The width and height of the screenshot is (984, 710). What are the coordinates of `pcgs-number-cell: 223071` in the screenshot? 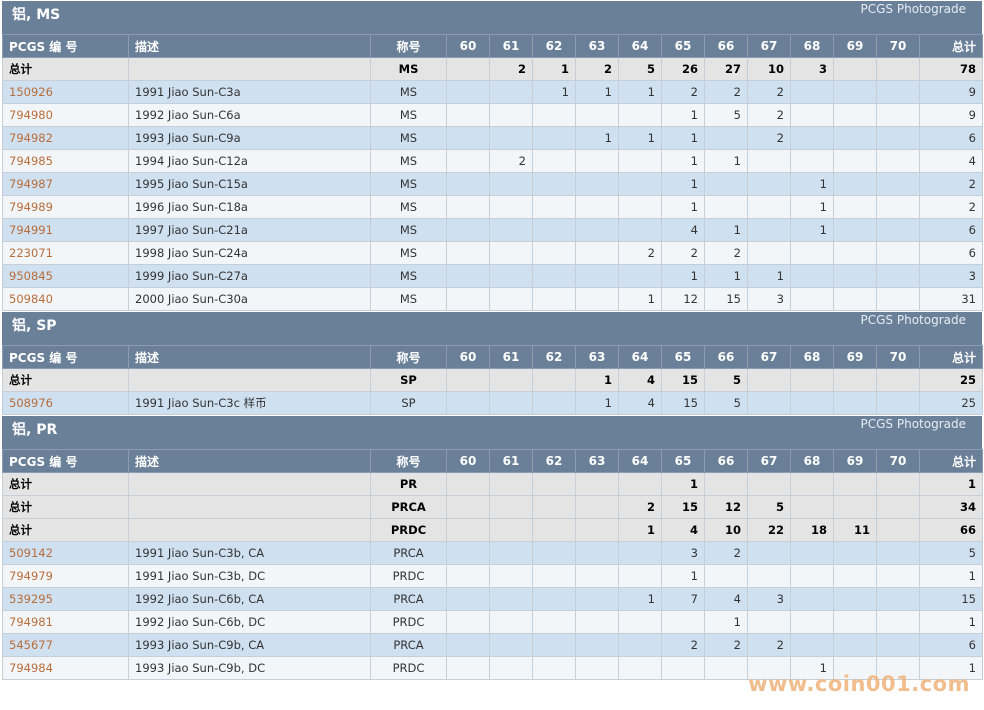 It's located at (65, 253).